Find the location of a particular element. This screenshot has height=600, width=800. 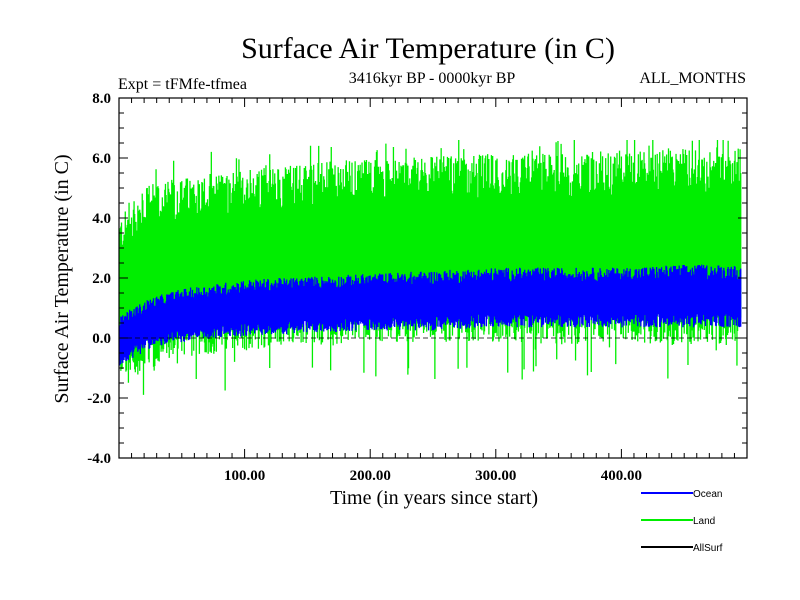

y-tick-label: -4.0 is located at coordinates (99, 459).